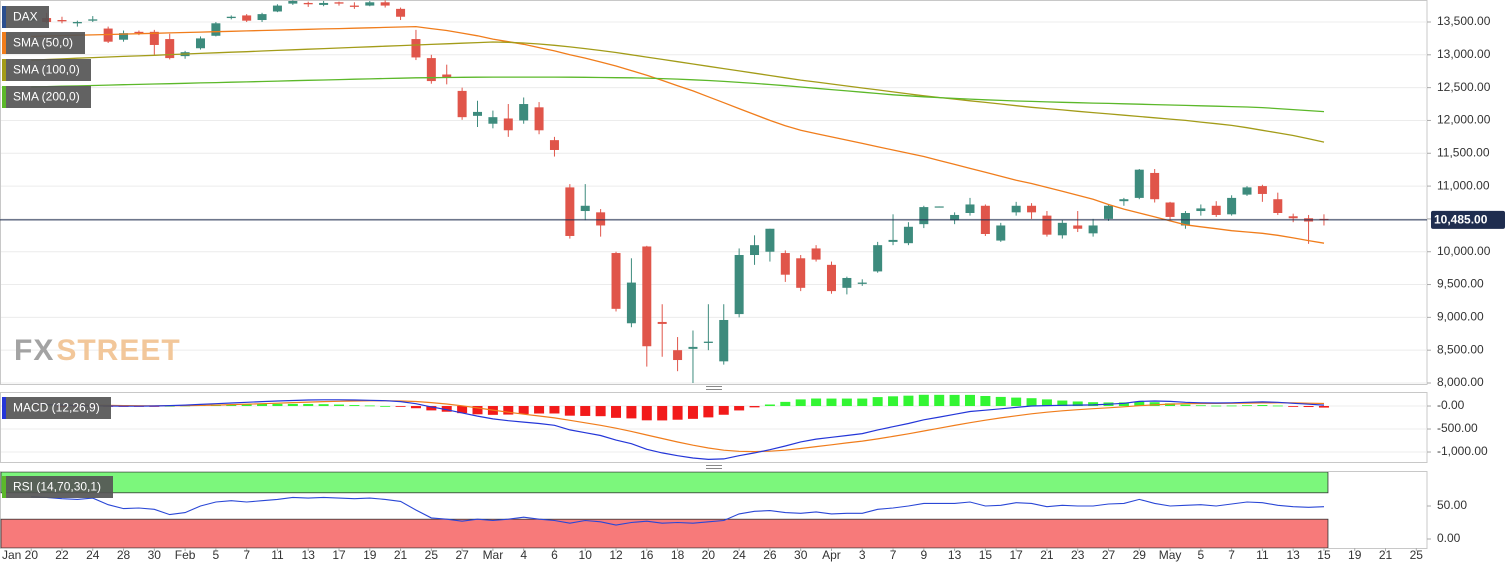  Describe the element at coordinates (739, 555) in the screenshot. I see `x-tick-label: 24` at that location.